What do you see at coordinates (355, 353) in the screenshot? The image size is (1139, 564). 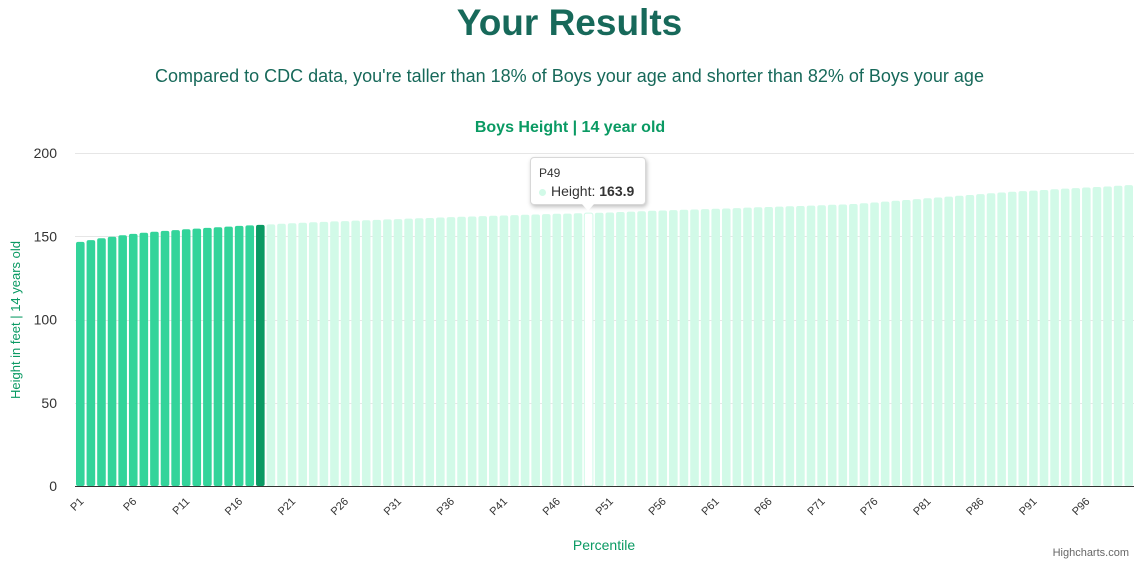 I see `bar-p27` at bounding box center [355, 353].